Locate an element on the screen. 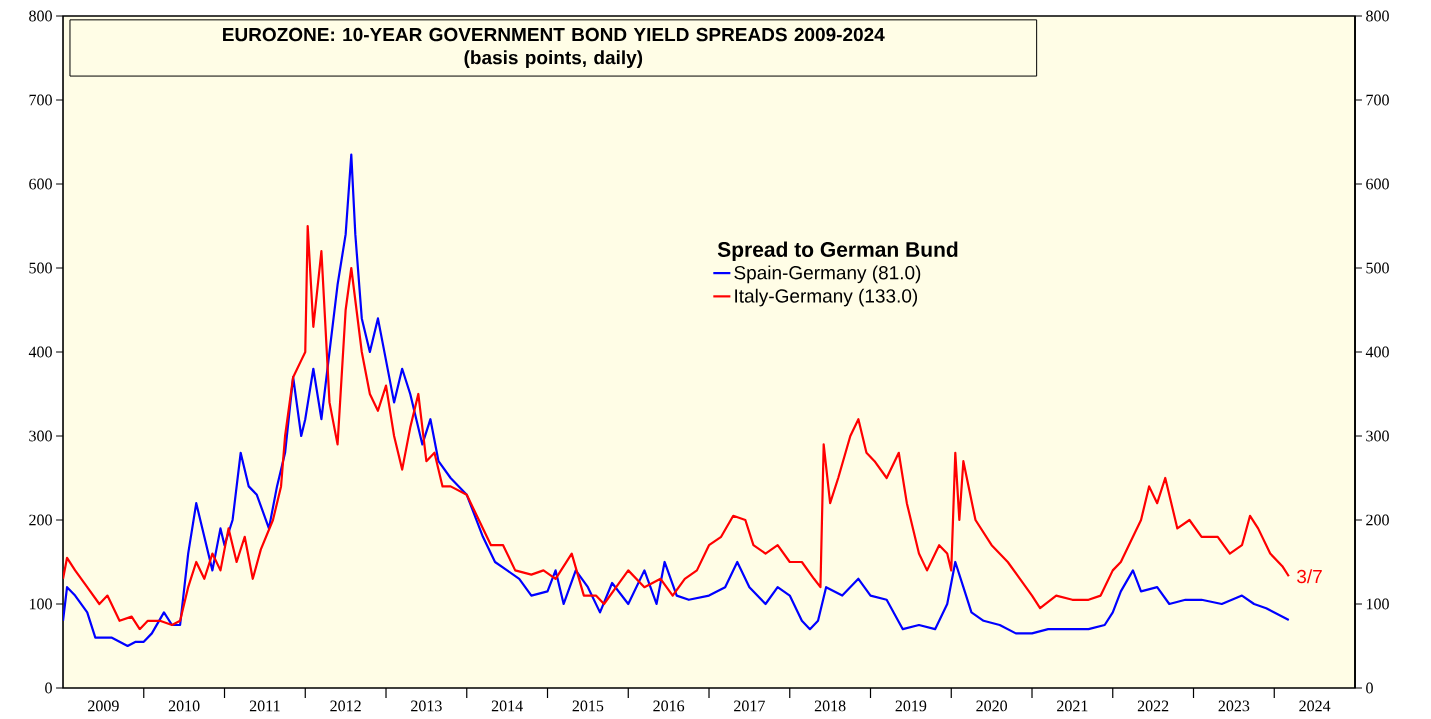 This screenshot has width=1431, height=719. x-tick-label: 2010 is located at coordinates (184, 706).